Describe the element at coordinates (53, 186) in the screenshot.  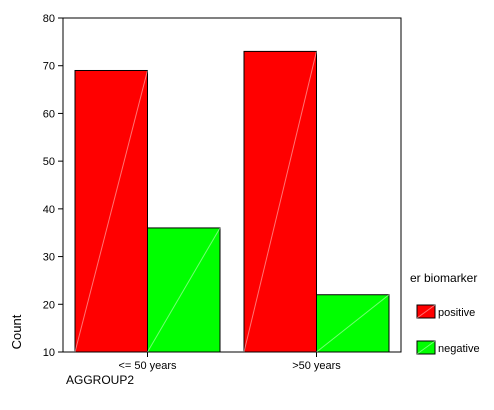
I see `y-axis: 10 20 30 40 50 60 70 80` at that location.